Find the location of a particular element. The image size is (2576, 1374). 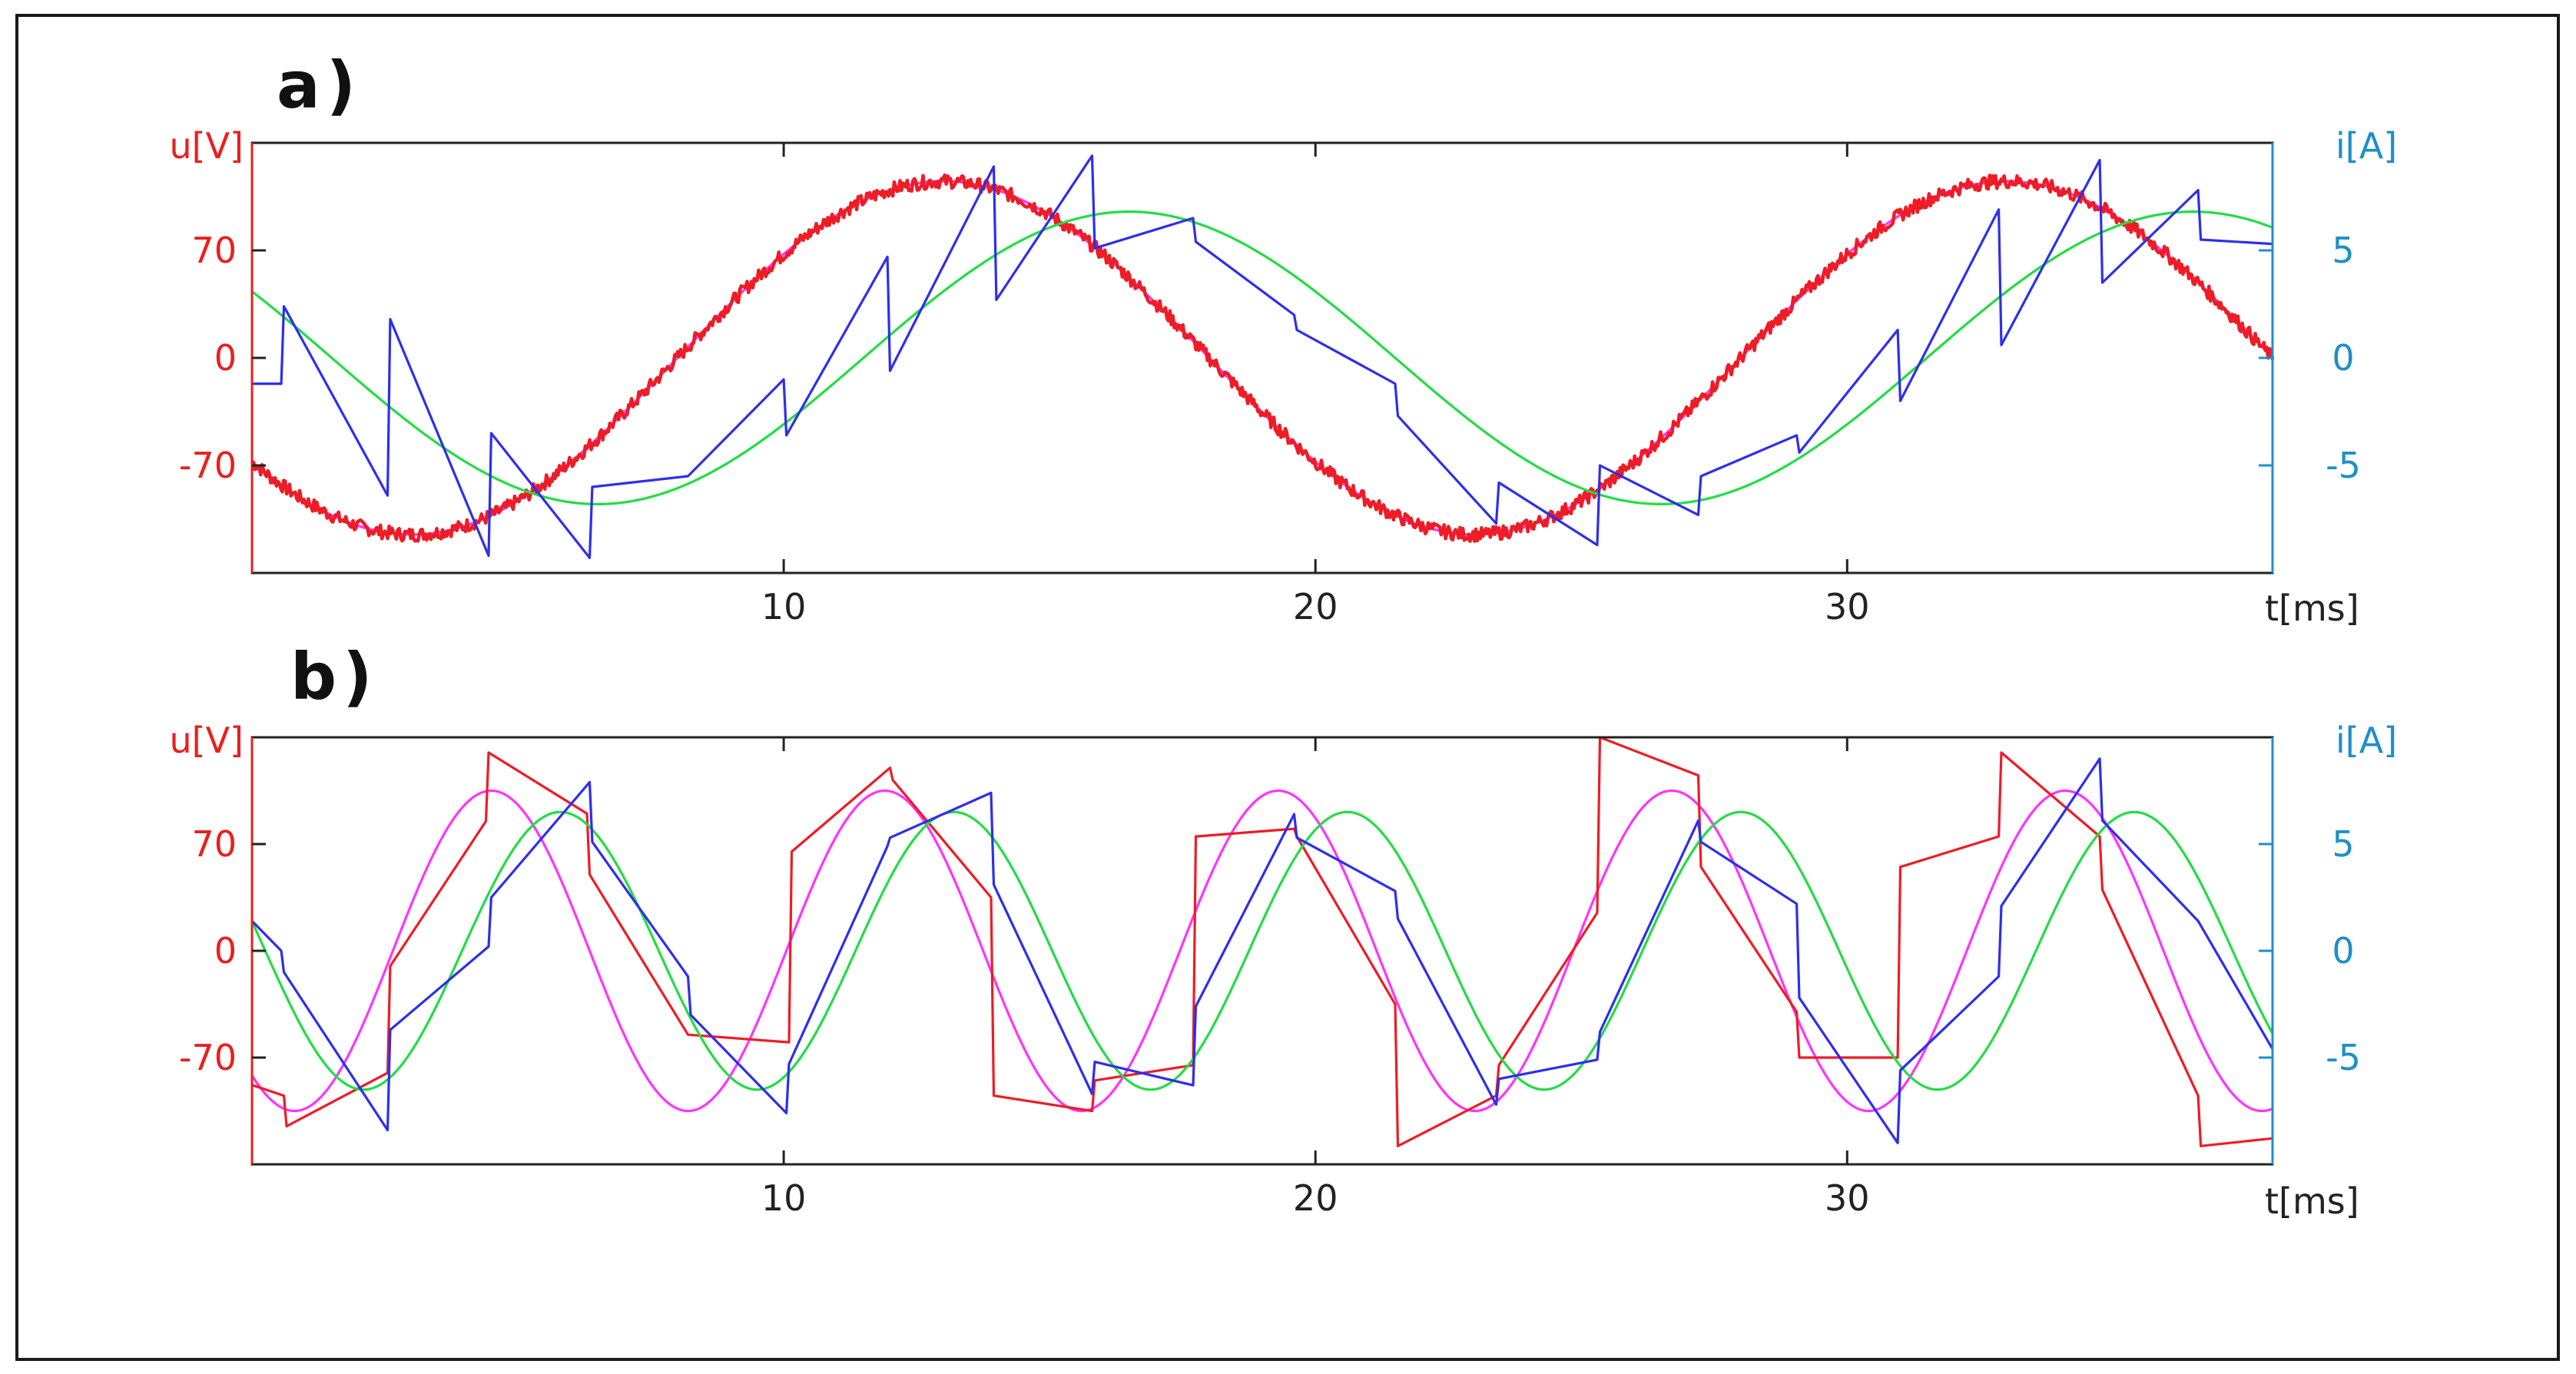

panel-a-xtick-label-0: 10 is located at coordinates (784, 607).